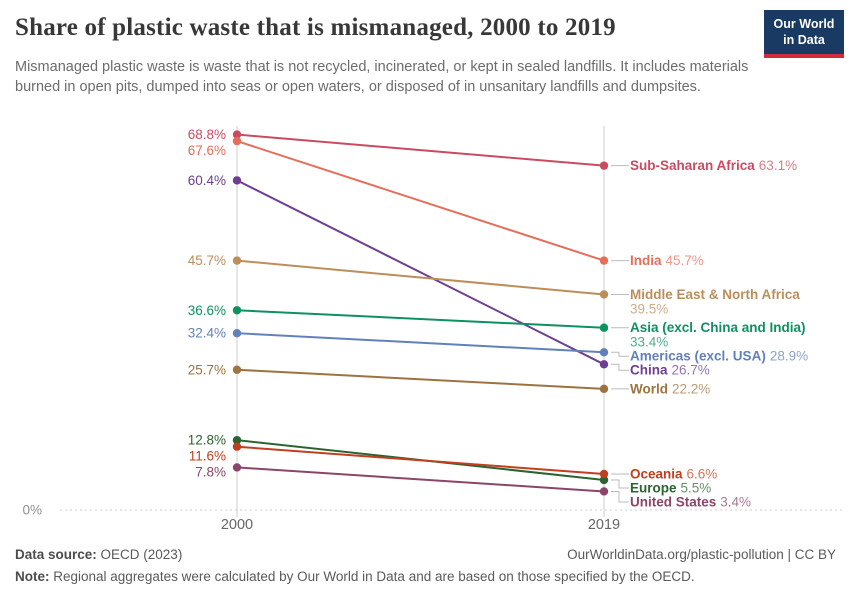 The height and width of the screenshot is (600, 850). What do you see at coordinates (715, 302) in the screenshot?
I see `series-label-middle-east-north-africa: Middle East & North Africa 39.5%` at bounding box center [715, 302].